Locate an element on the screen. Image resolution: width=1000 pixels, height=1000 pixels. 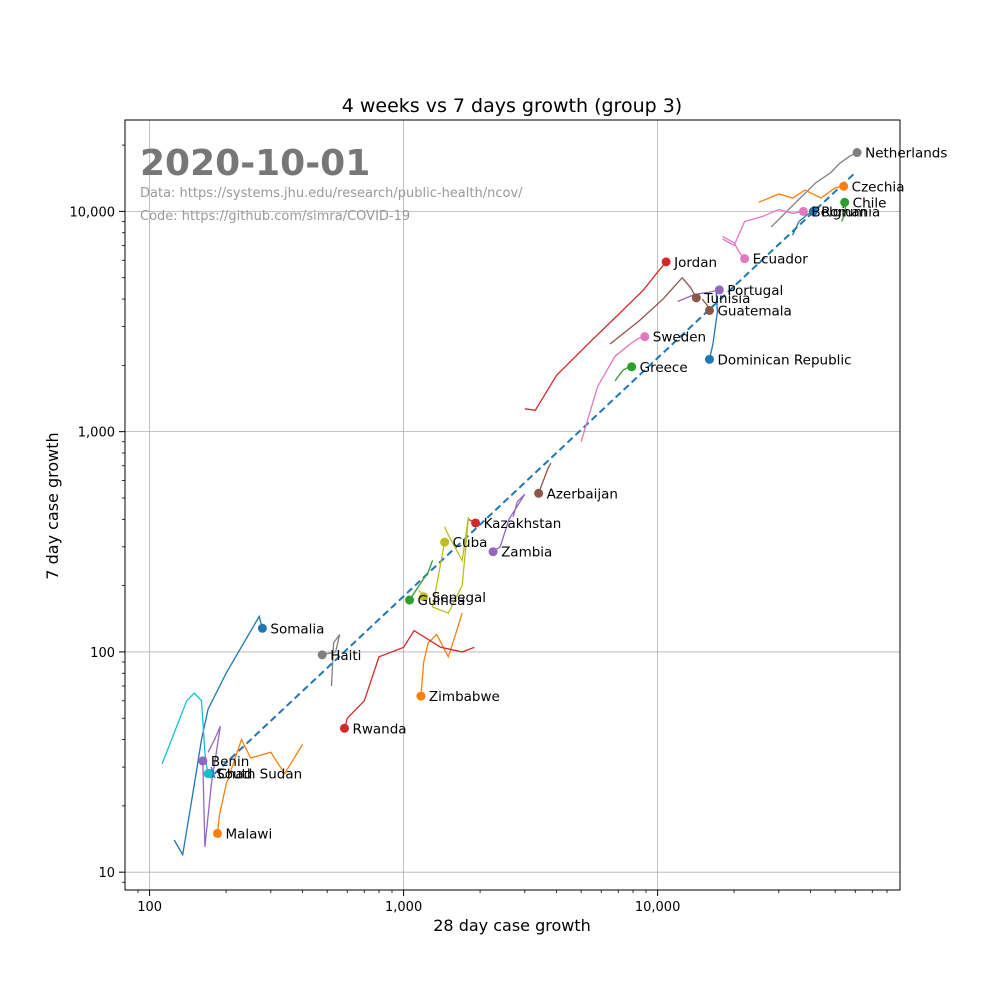
y-tick-label: 10,000 is located at coordinates (93, 212).